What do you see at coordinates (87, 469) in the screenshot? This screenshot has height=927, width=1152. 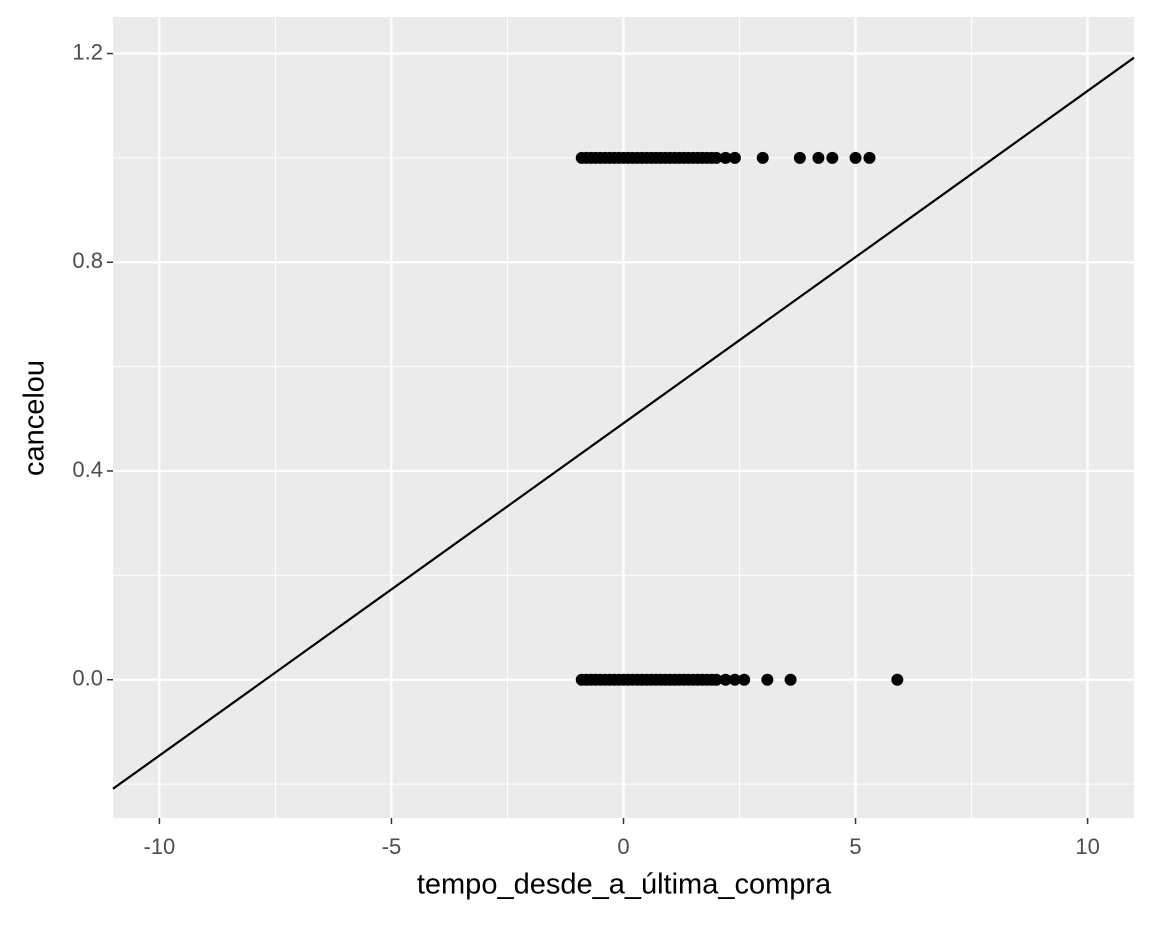 I see `y-tick-label: 0.4` at bounding box center [87, 469].